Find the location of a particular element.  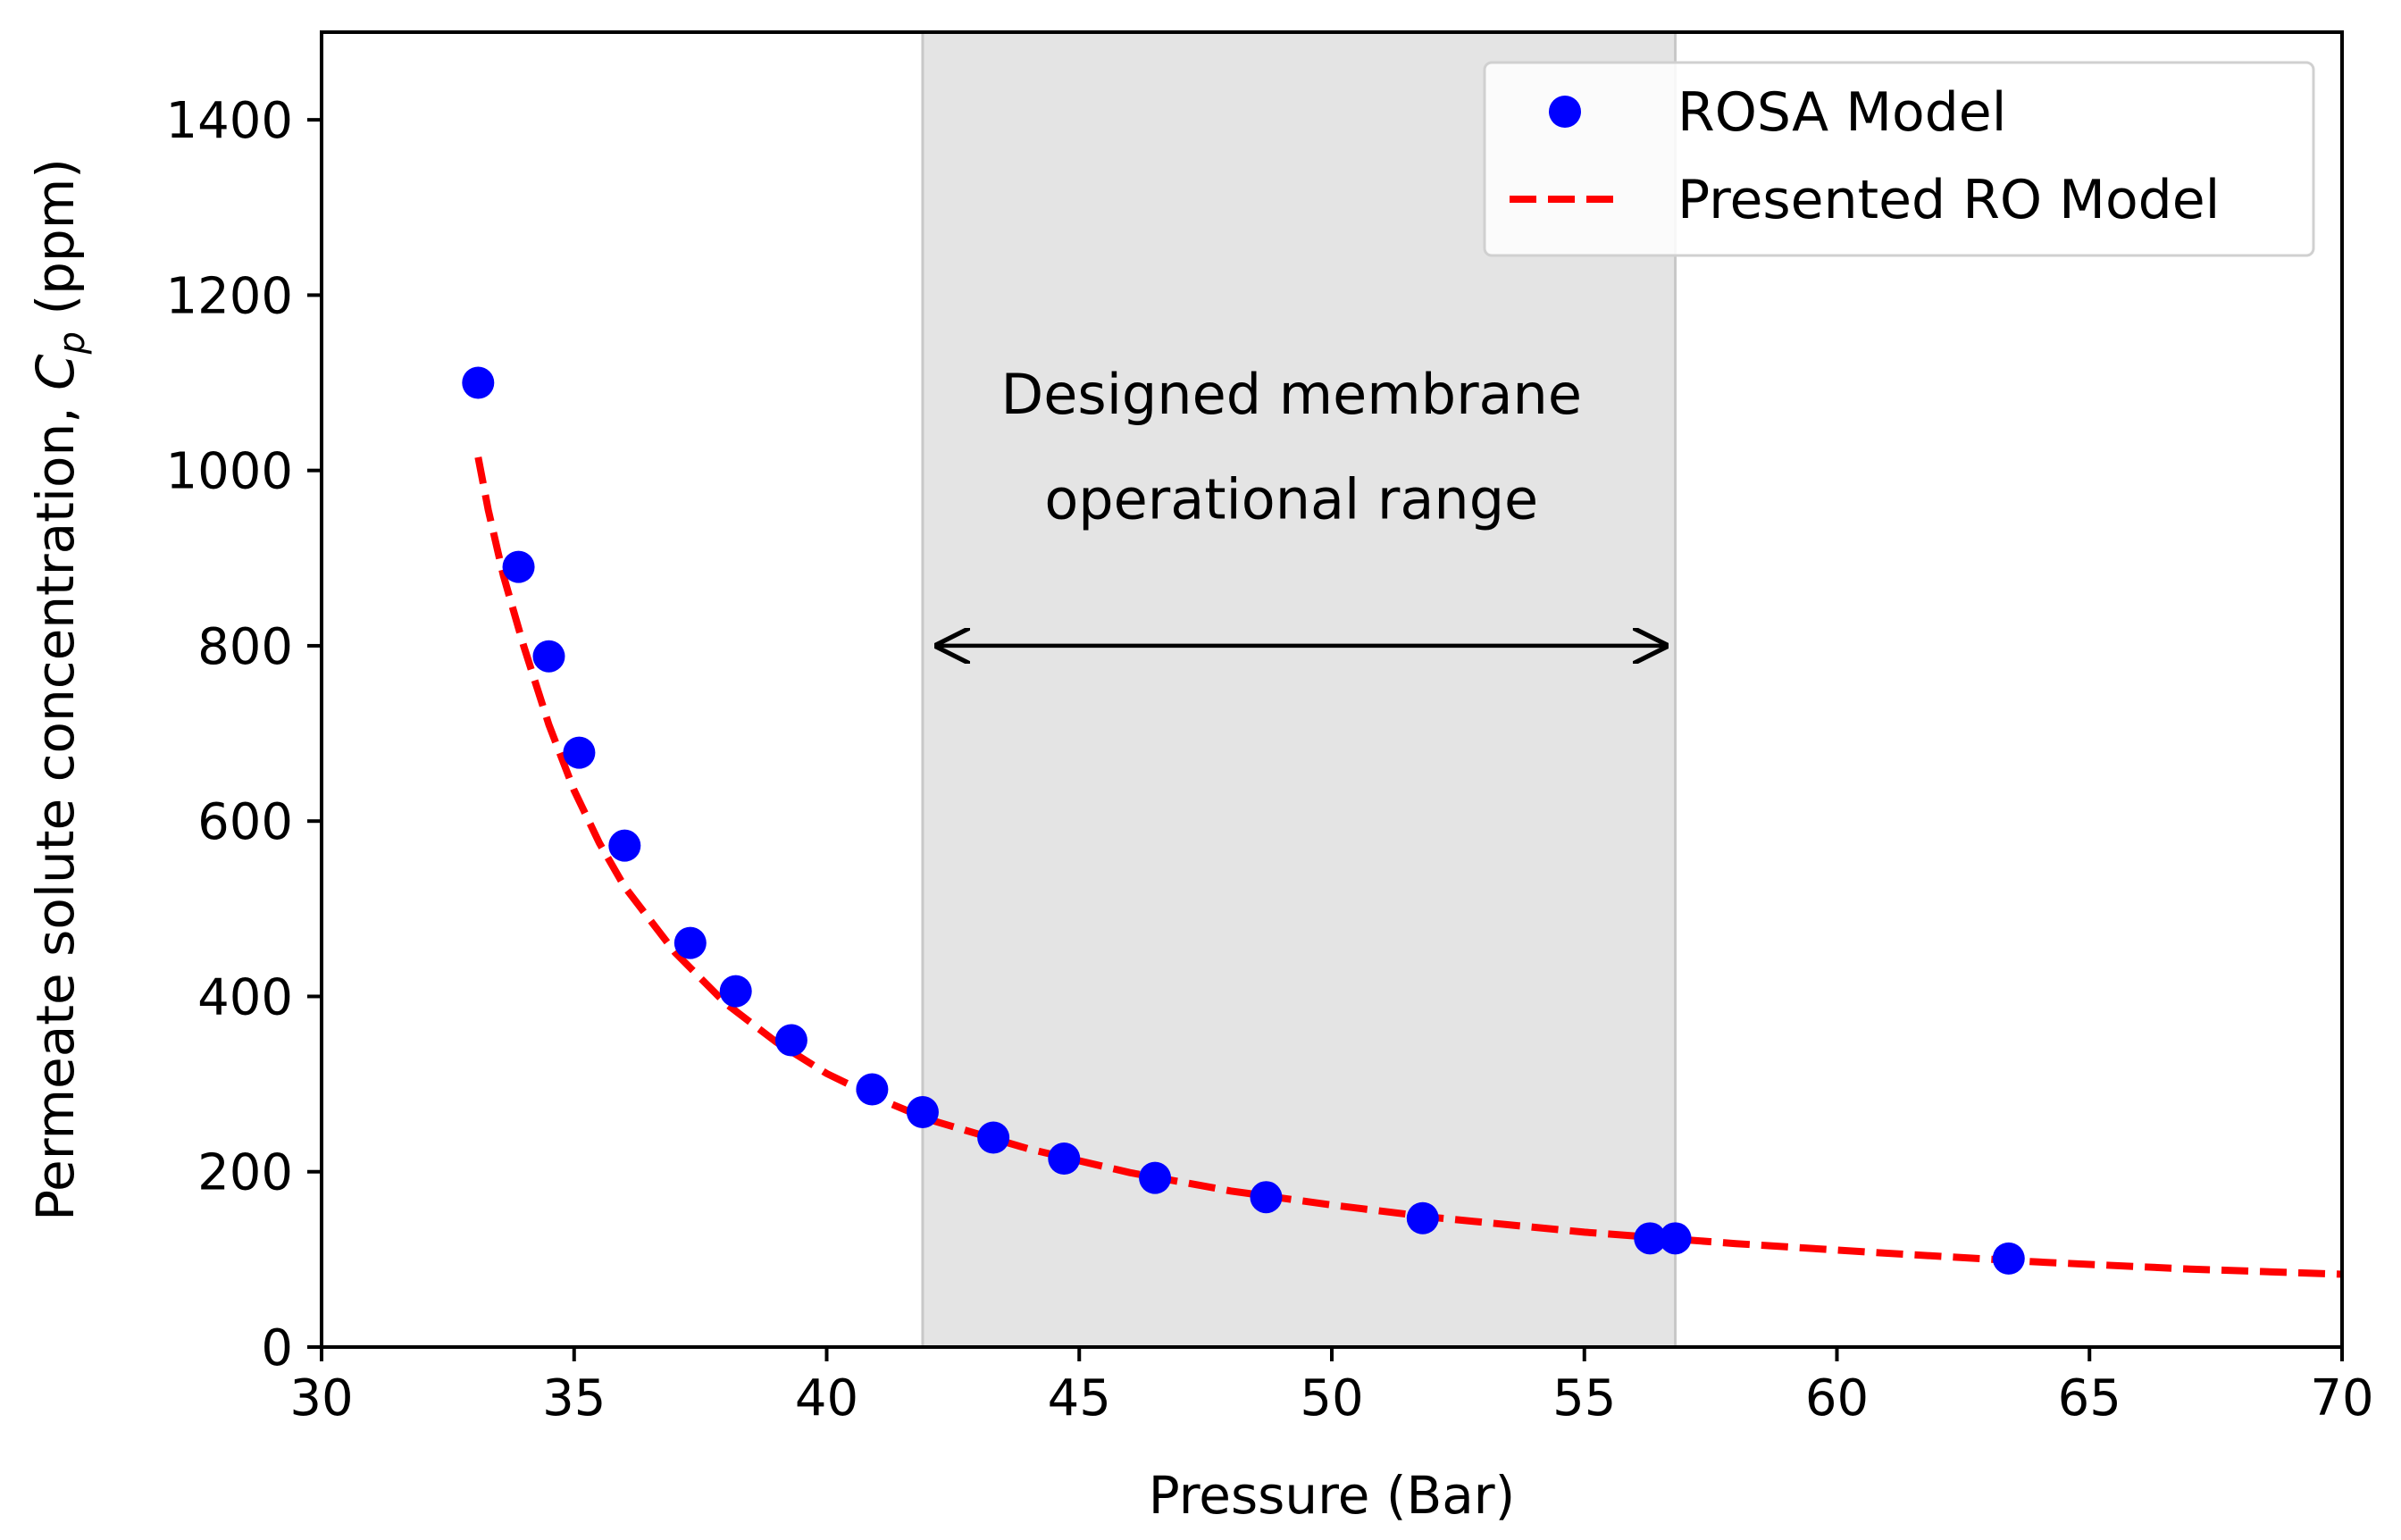

x-tick-label: 65 is located at coordinates (2089, 1398).